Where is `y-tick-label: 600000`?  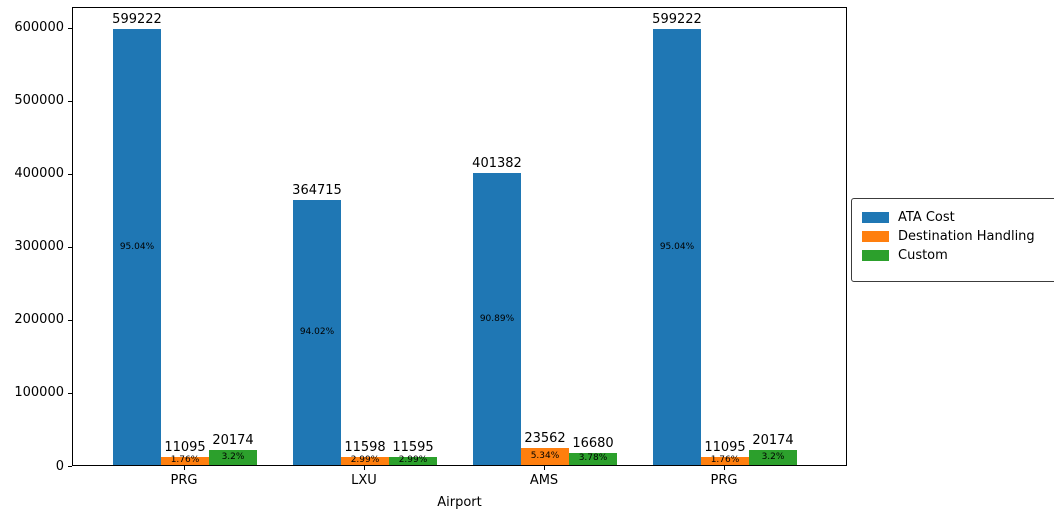 y-tick-label: 600000 is located at coordinates (39, 28).